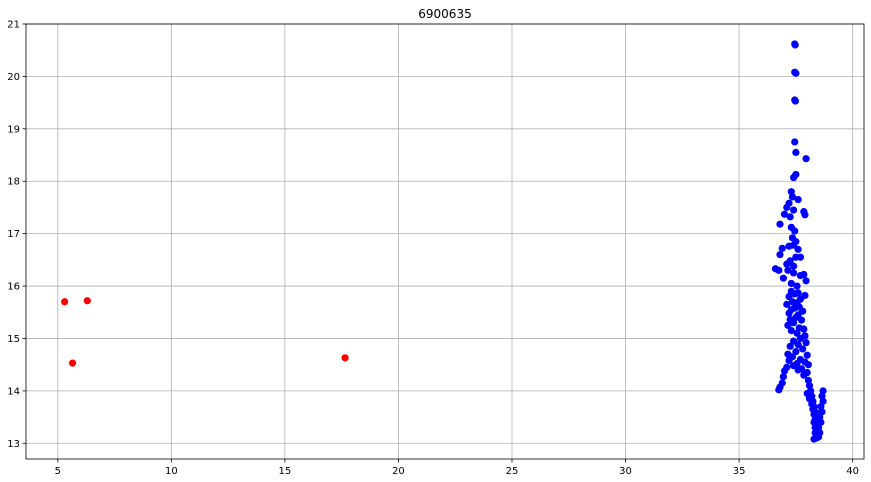 The width and height of the screenshot is (871, 482). What do you see at coordinates (625, 471) in the screenshot?
I see `x-tick-label: 30` at bounding box center [625, 471].